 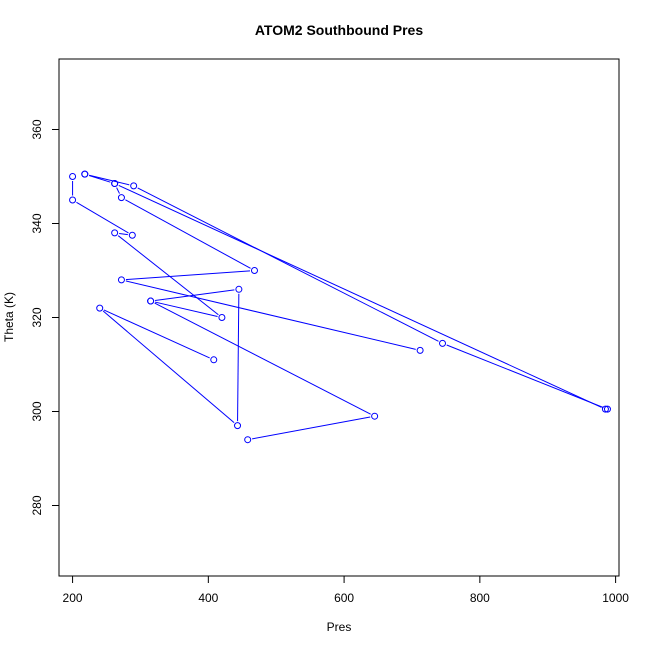 What do you see at coordinates (615, 598) in the screenshot?
I see `x-tick-label: 1000` at bounding box center [615, 598].